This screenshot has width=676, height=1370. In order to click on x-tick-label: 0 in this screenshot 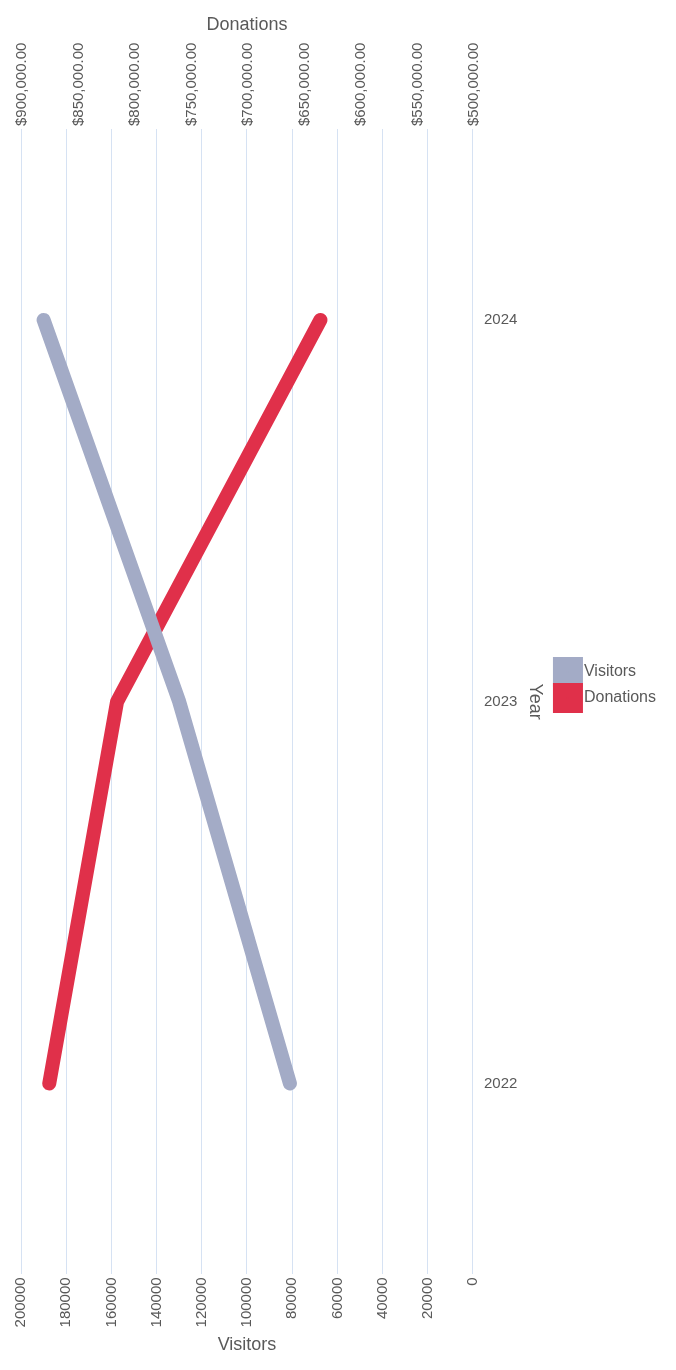, I will do `click(472, 1281)`.